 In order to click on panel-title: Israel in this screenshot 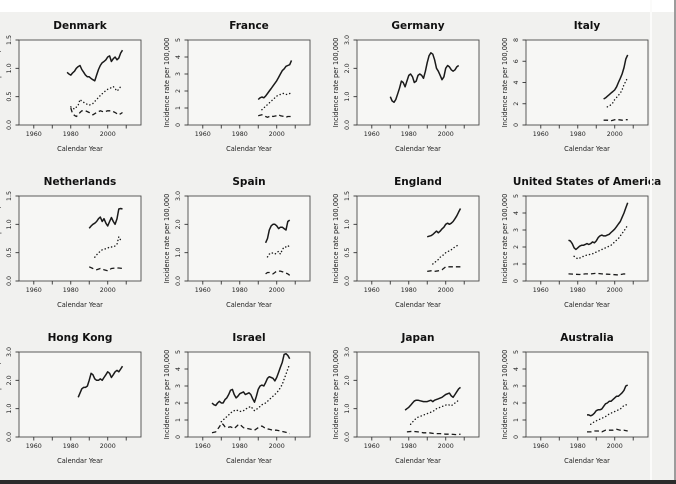, I will do `click(248, 338)`.